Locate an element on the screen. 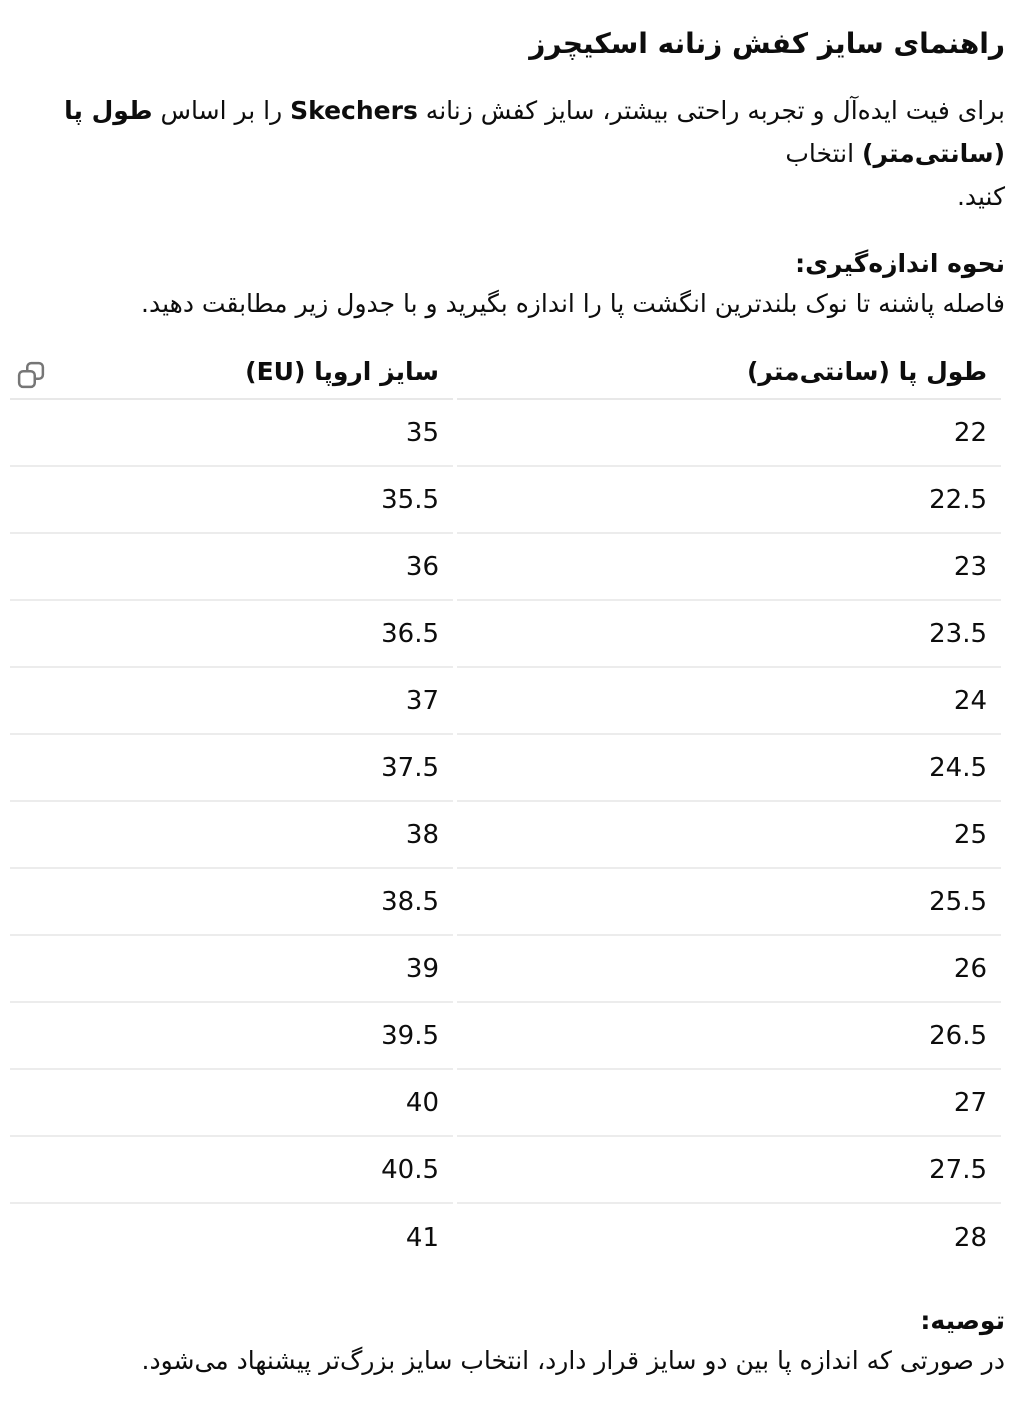  foot-length-cell: 25.5 is located at coordinates (729, 902).